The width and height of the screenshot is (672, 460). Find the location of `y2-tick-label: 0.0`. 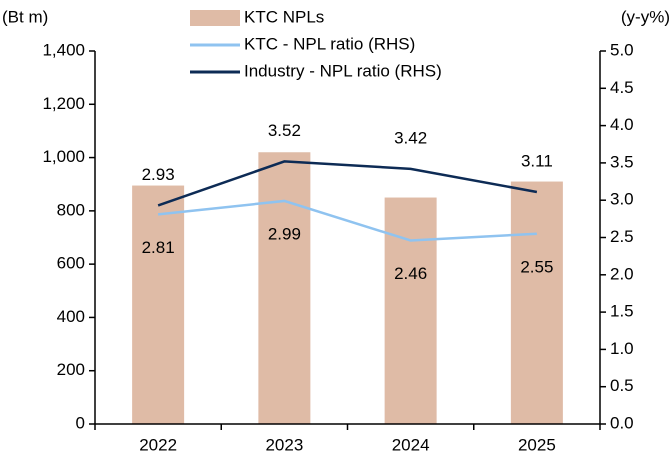

y2-tick-label: 0.0 is located at coordinates (622, 422).